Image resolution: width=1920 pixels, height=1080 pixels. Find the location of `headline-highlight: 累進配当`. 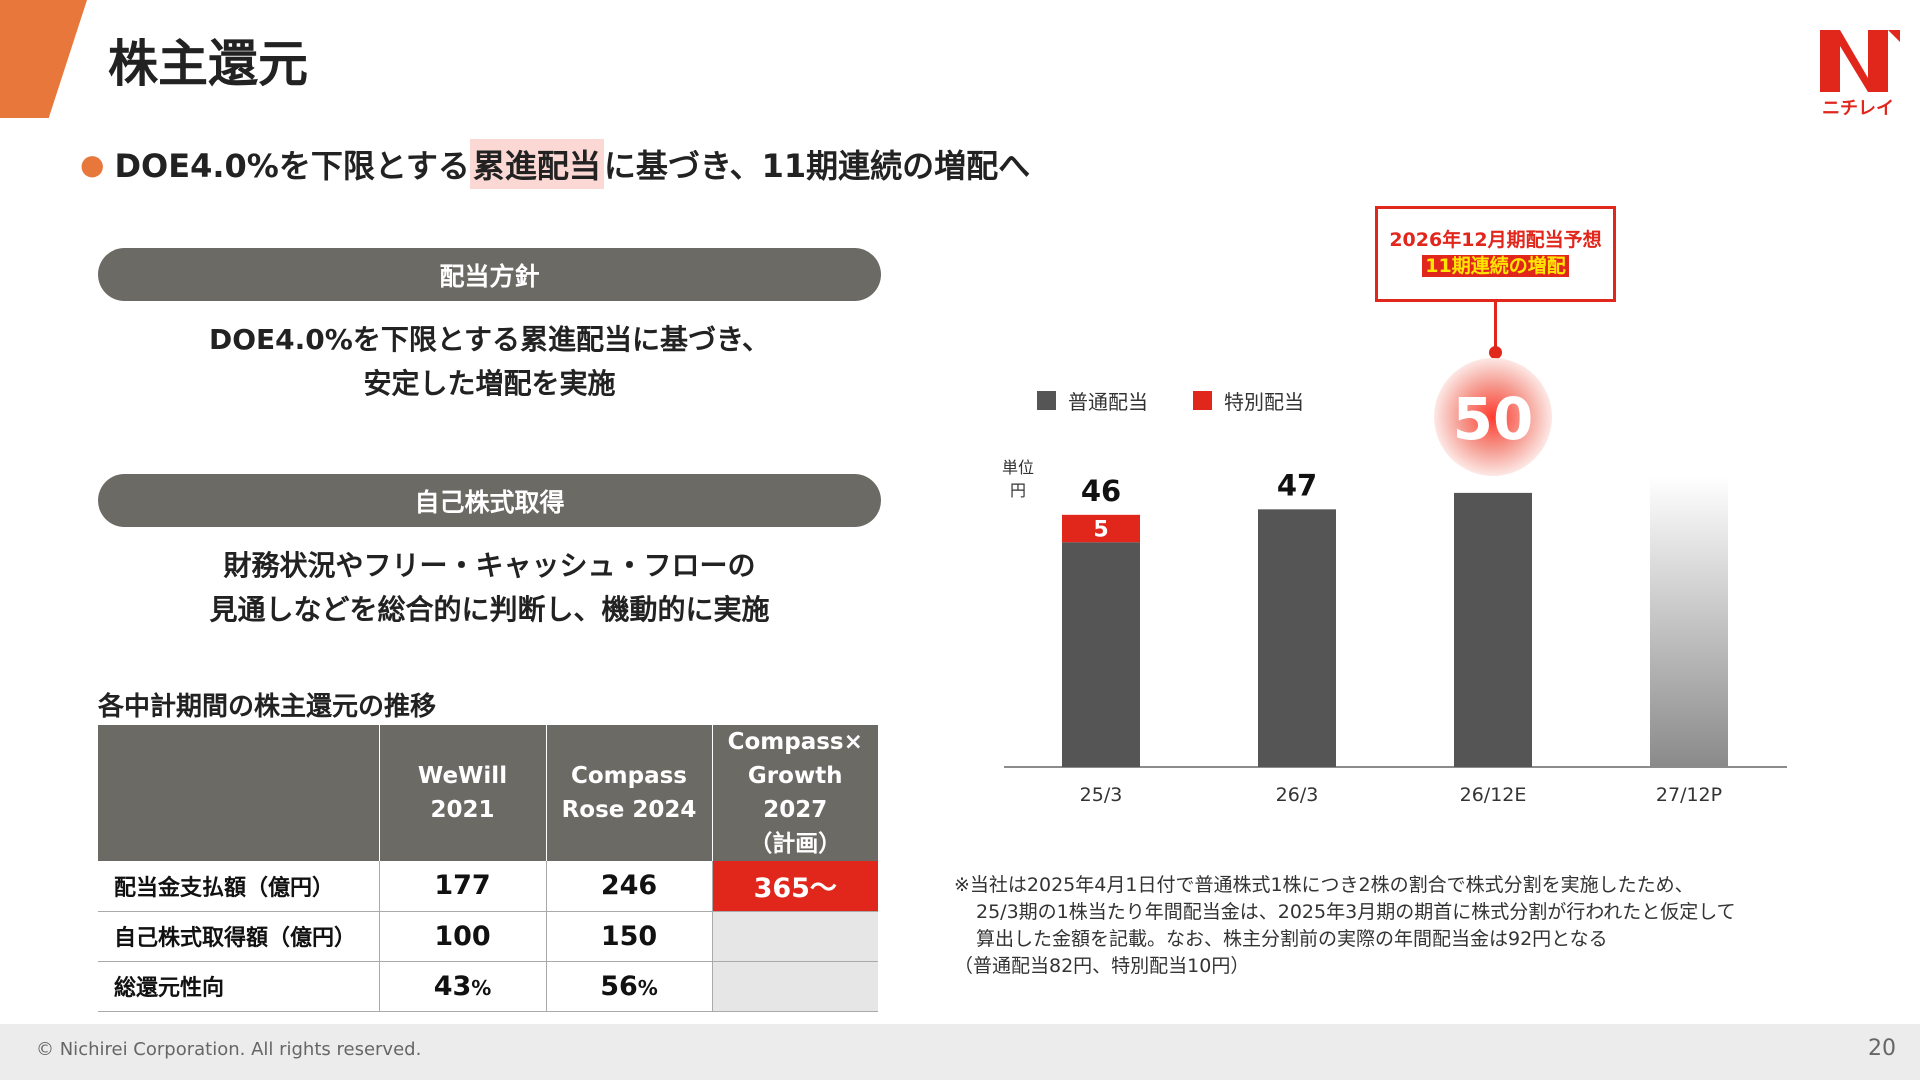

headline-highlight: 累進配当 is located at coordinates (536, 164).